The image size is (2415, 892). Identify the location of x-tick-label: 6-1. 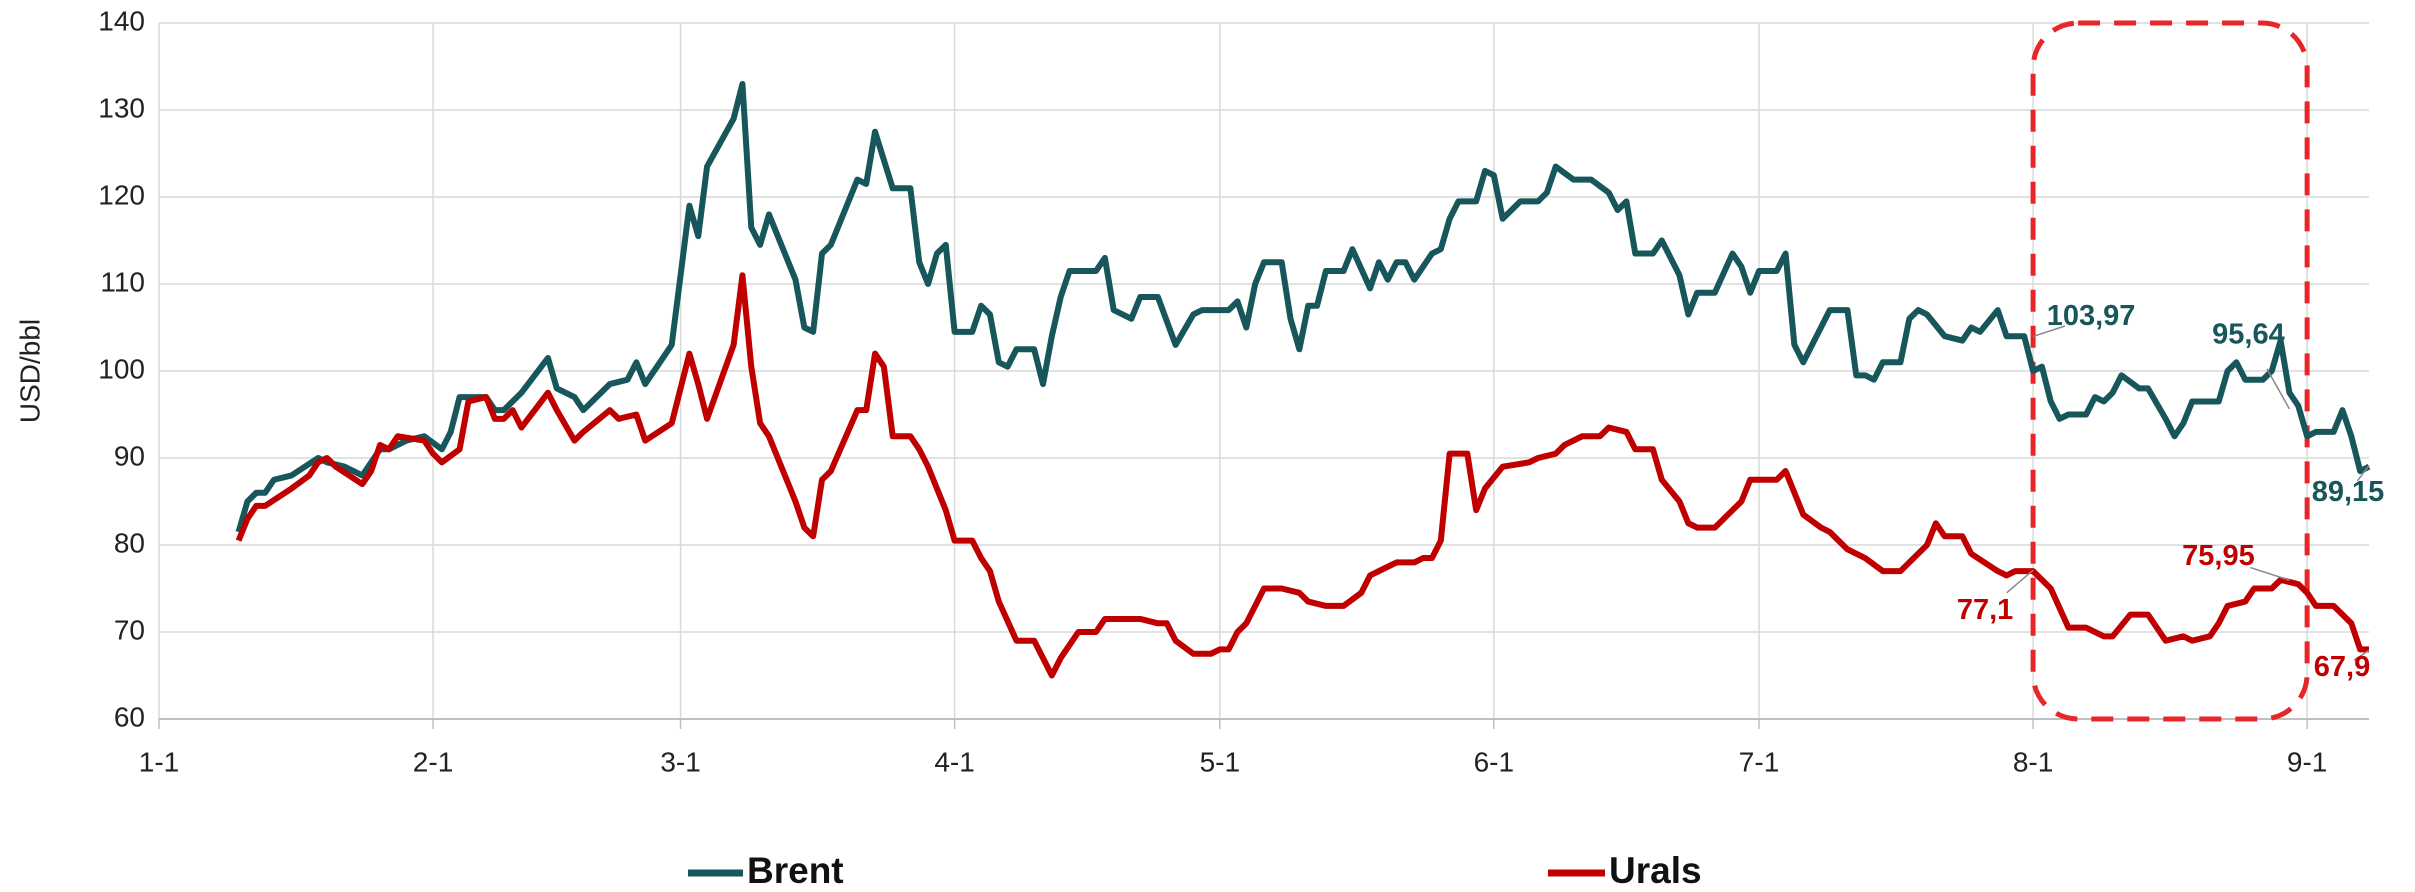
(1494, 761).